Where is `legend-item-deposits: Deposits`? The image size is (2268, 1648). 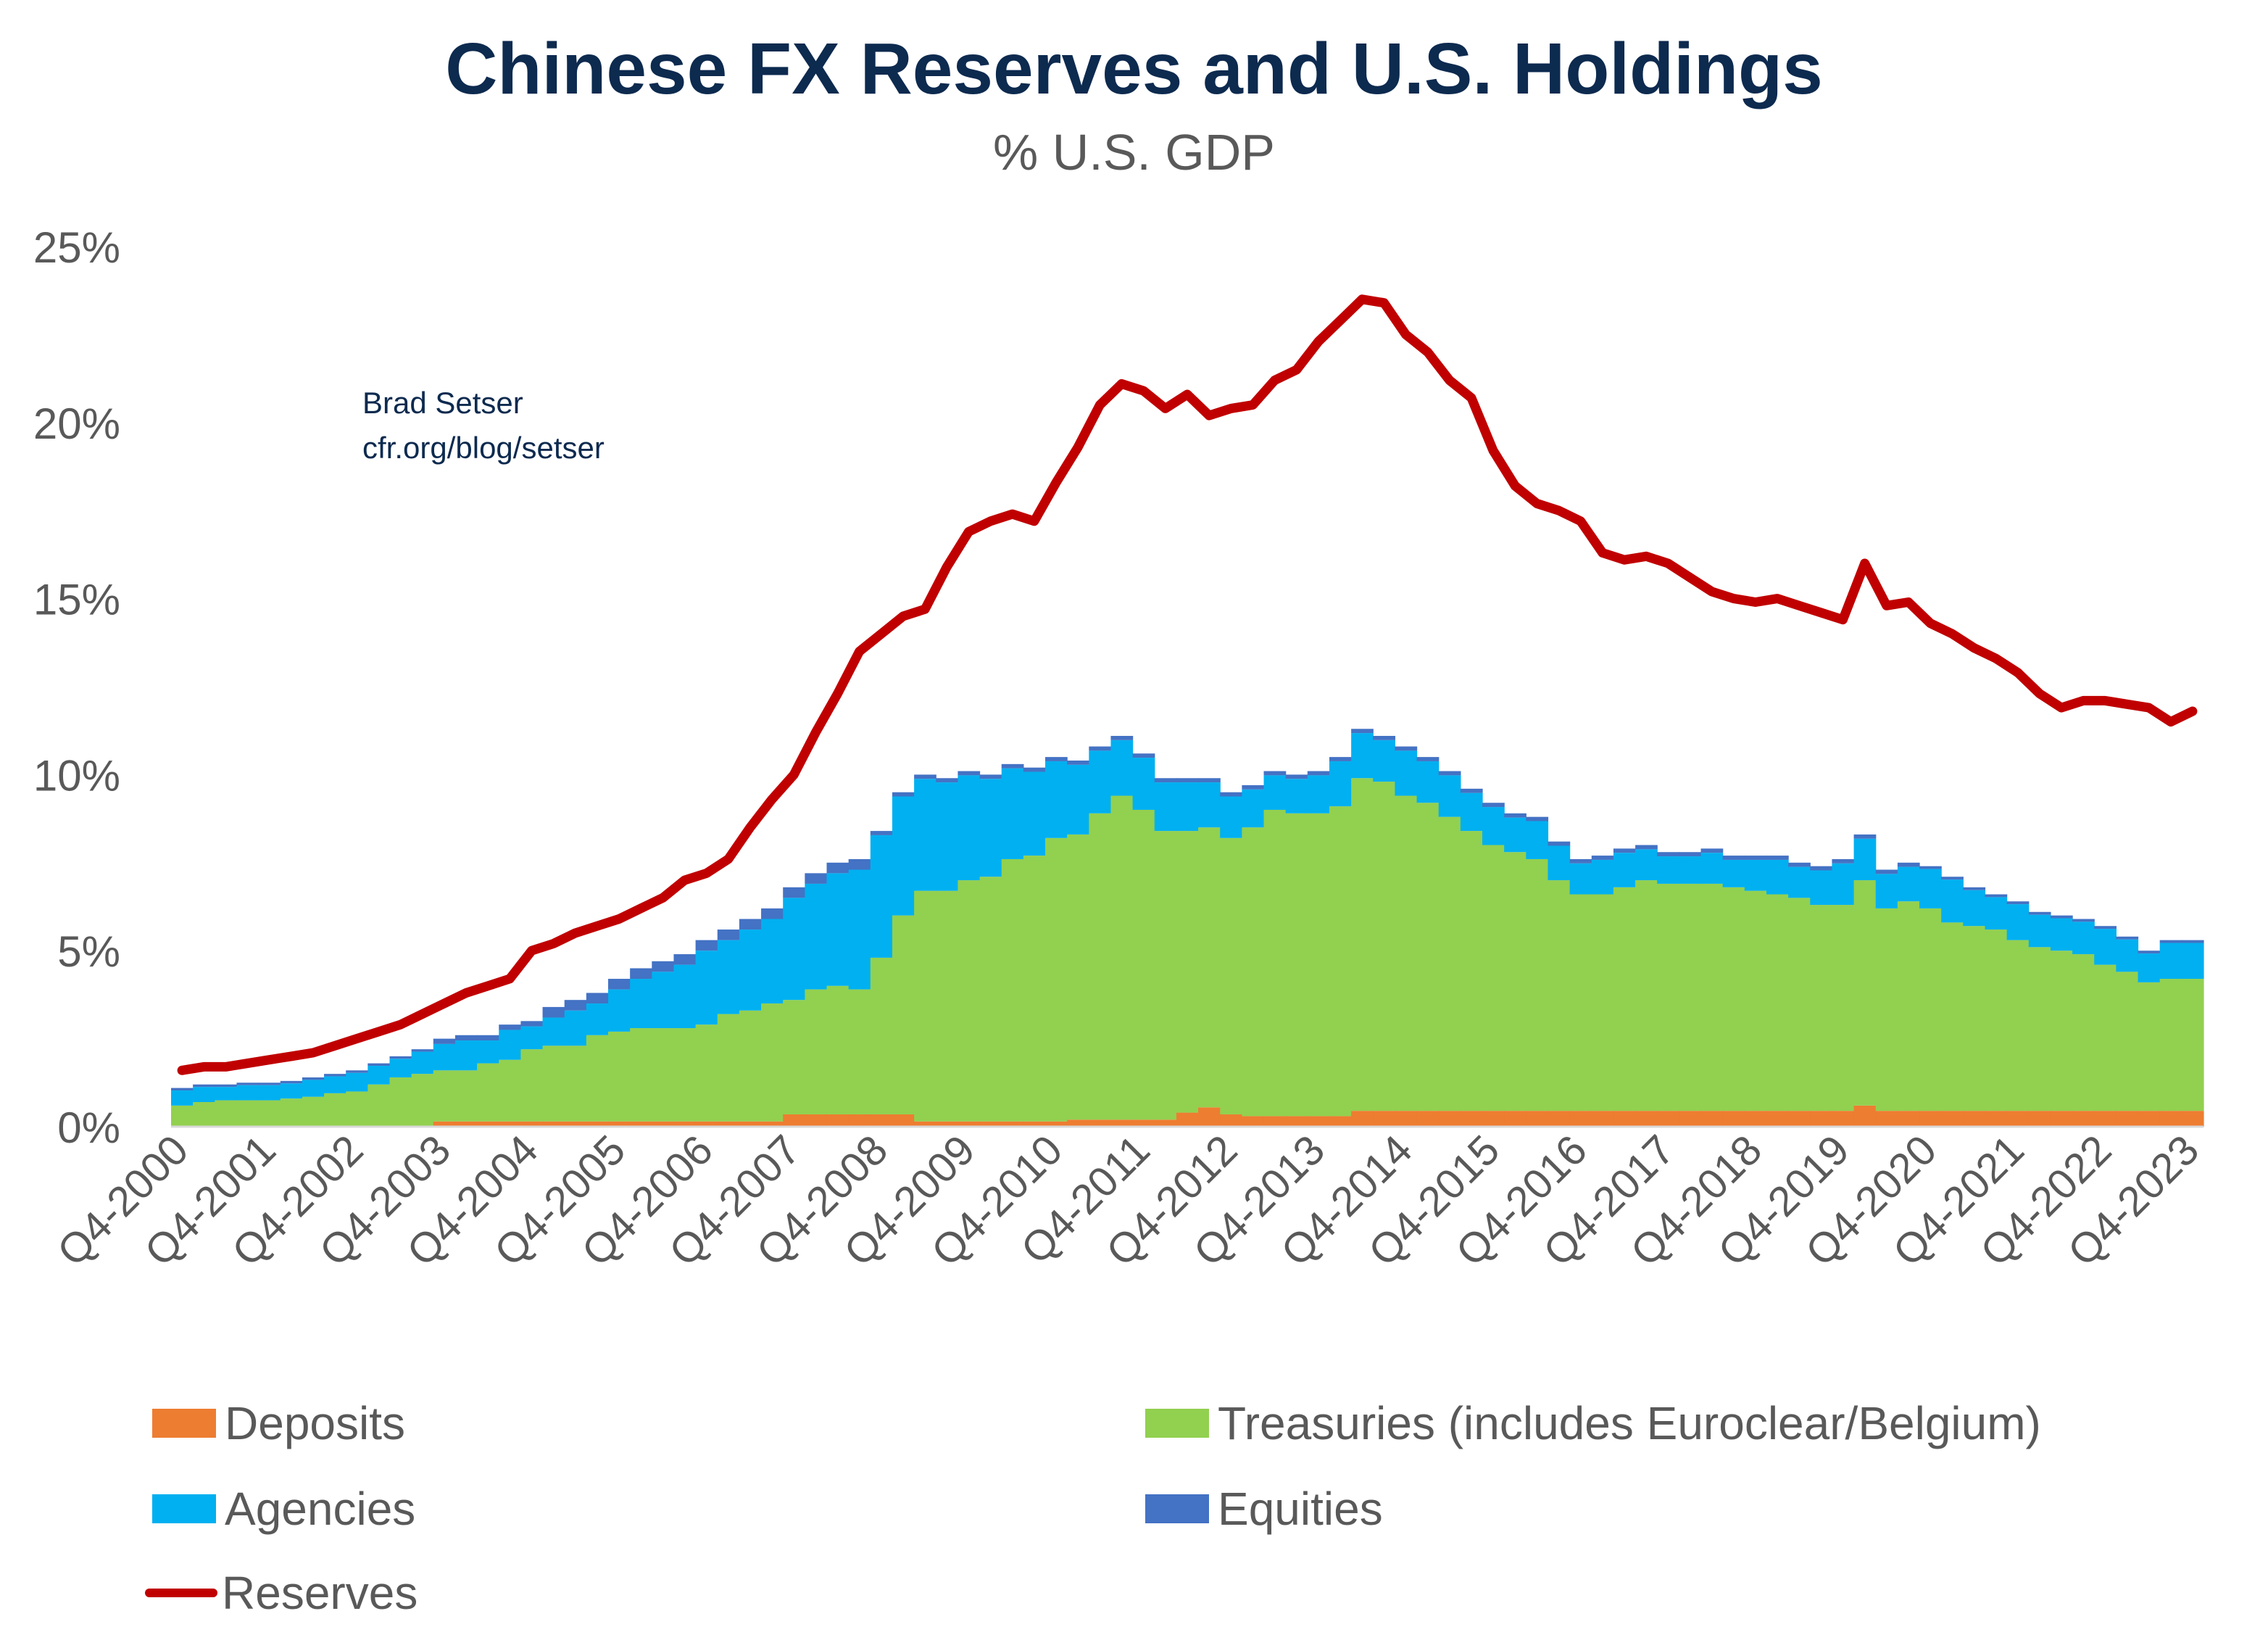 legend-item-deposits: Deposits is located at coordinates (278, 1423).